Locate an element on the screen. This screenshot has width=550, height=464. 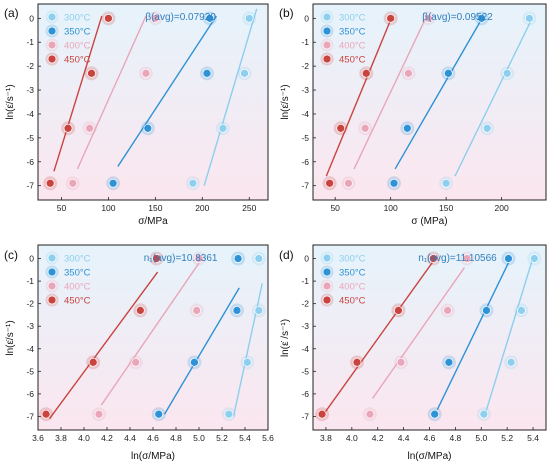
x-tick-label: 100 is located at coordinates (391, 208).